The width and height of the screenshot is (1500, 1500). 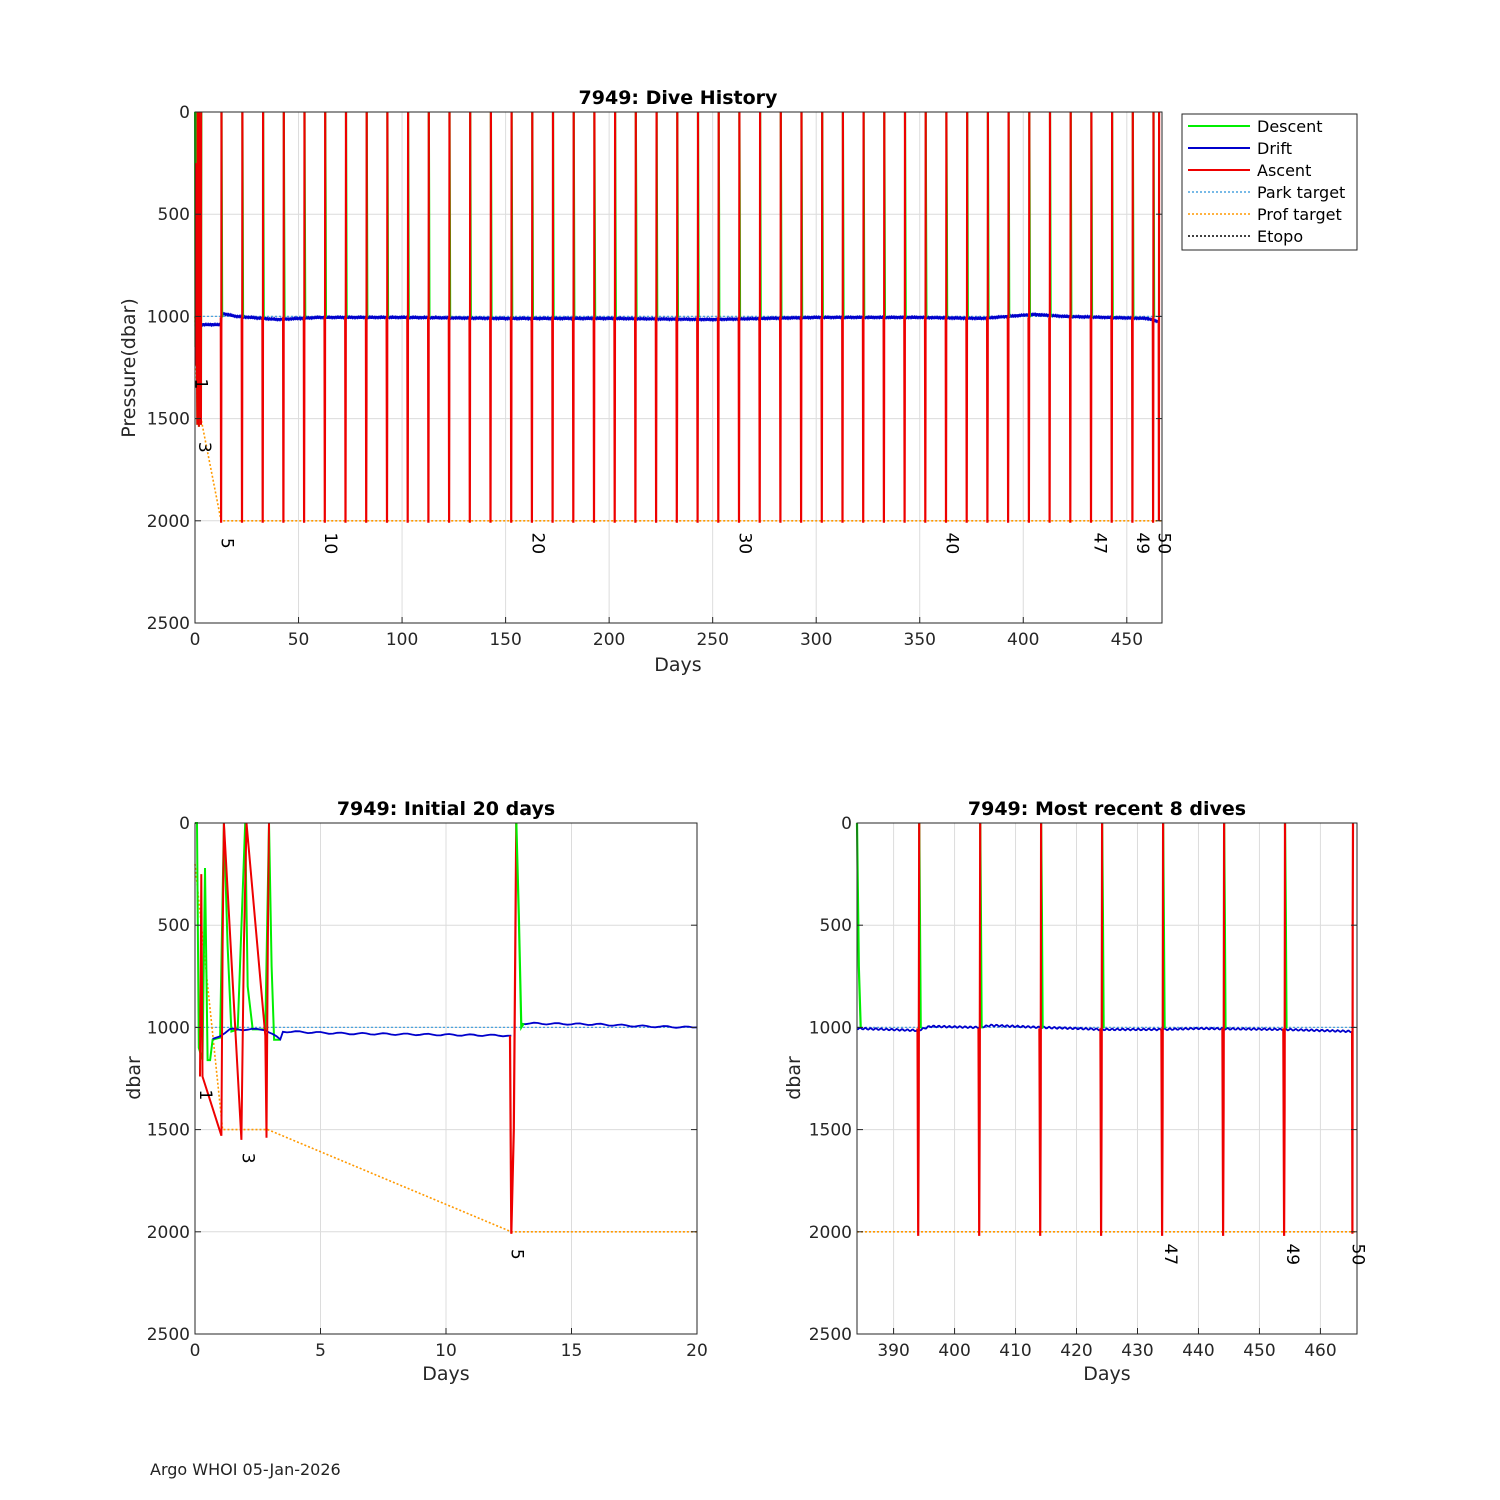 What do you see at coordinates (678, 98) in the screenshot?
I see `dive-history-title: 7949: Dive History` at bounding box center [678, 98].